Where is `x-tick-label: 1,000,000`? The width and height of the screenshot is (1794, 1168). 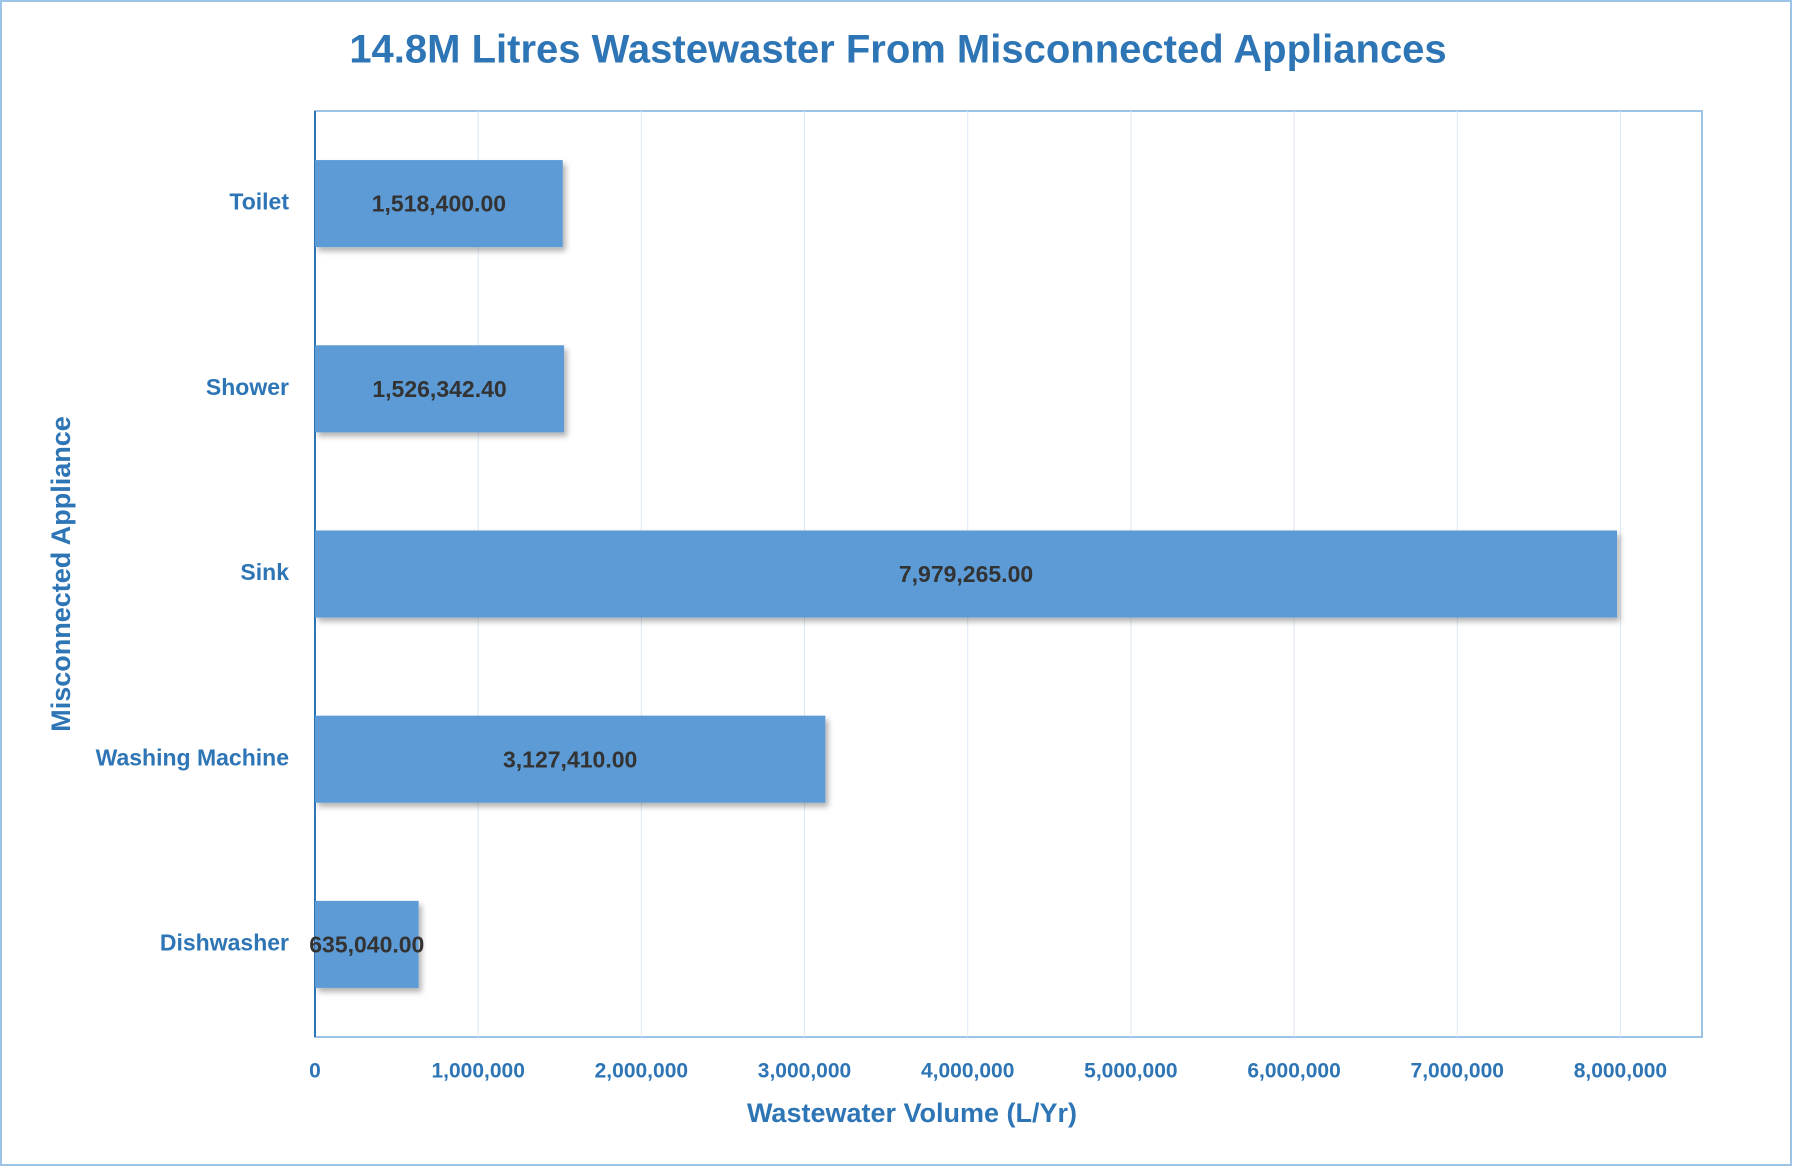
x-tick-label: 1,000,000 is located at coordinates (477, 1071).